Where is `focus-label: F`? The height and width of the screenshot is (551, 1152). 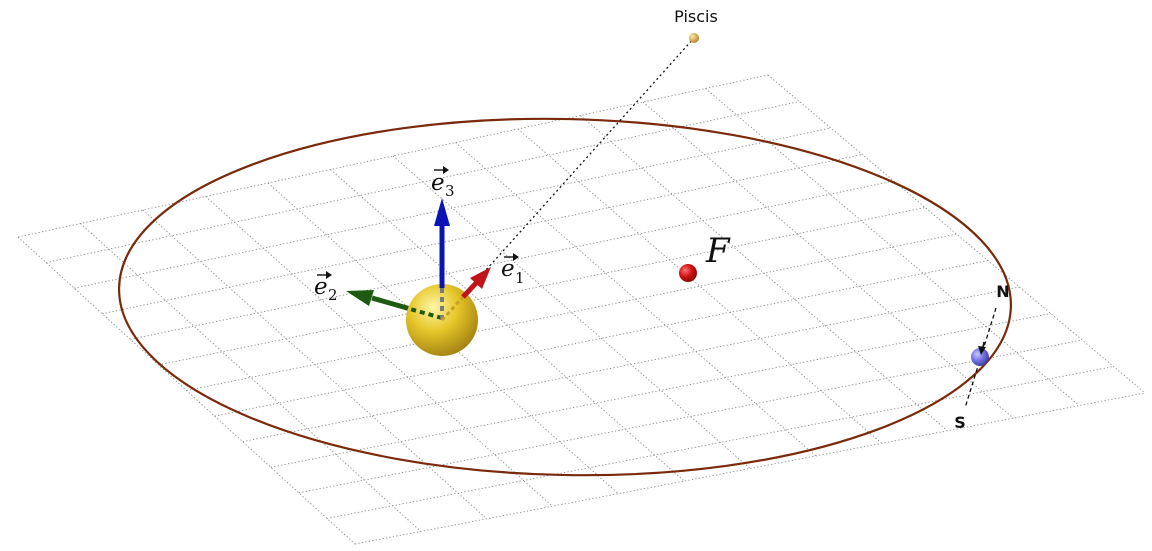
focus-label: F is located at coordinates (718, 251).